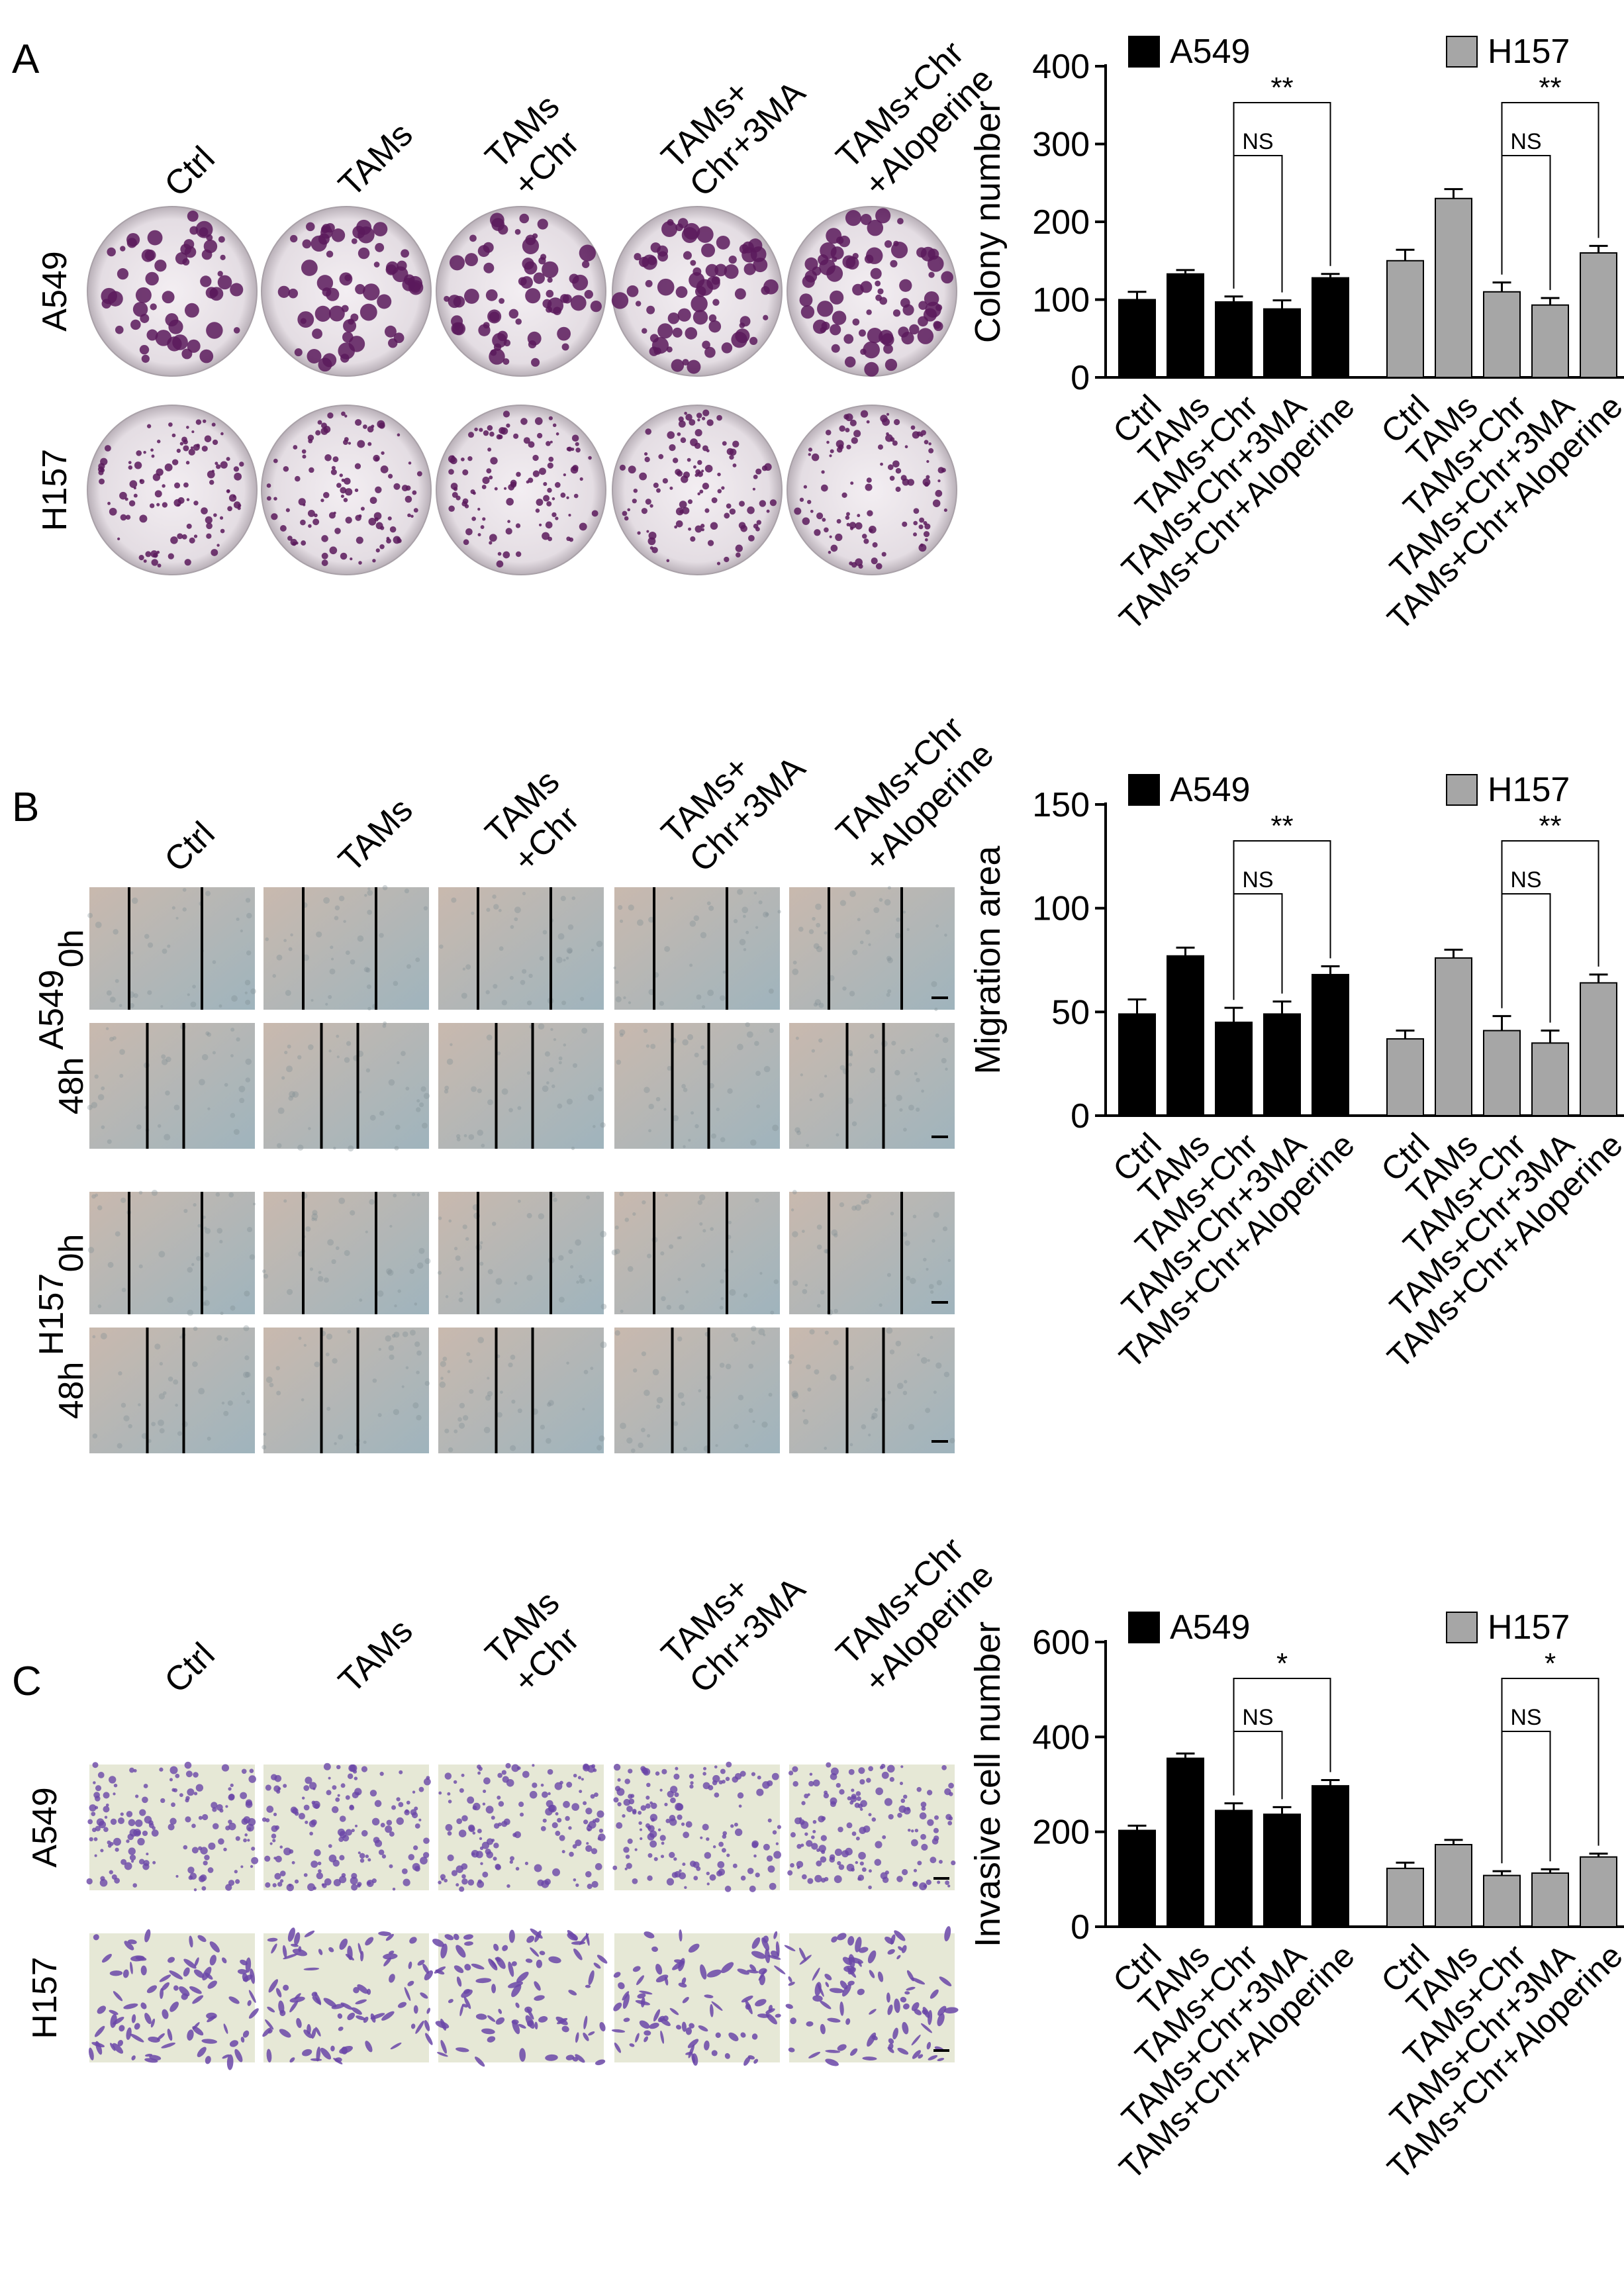 The height and width of the screenshot is (2273, 1624). What do you see at coordinates (27, 1682) in the screenshot?
I see `panel-letter: C` at bounding box center [27, 1682].